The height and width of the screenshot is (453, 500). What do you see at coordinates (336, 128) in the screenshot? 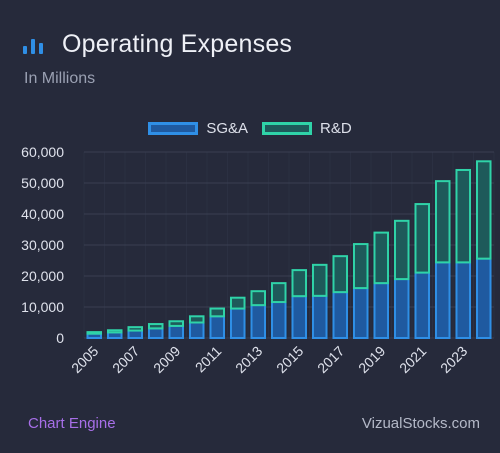
I see `legend-label-rd: R&D` at bounding box center [336, 128].